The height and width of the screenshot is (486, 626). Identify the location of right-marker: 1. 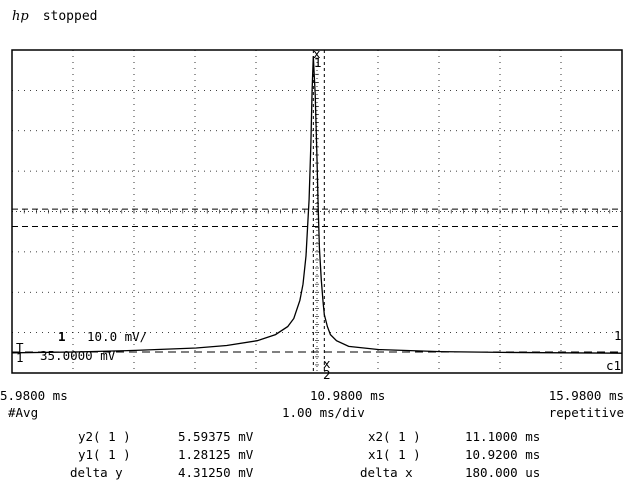
(618, 335).